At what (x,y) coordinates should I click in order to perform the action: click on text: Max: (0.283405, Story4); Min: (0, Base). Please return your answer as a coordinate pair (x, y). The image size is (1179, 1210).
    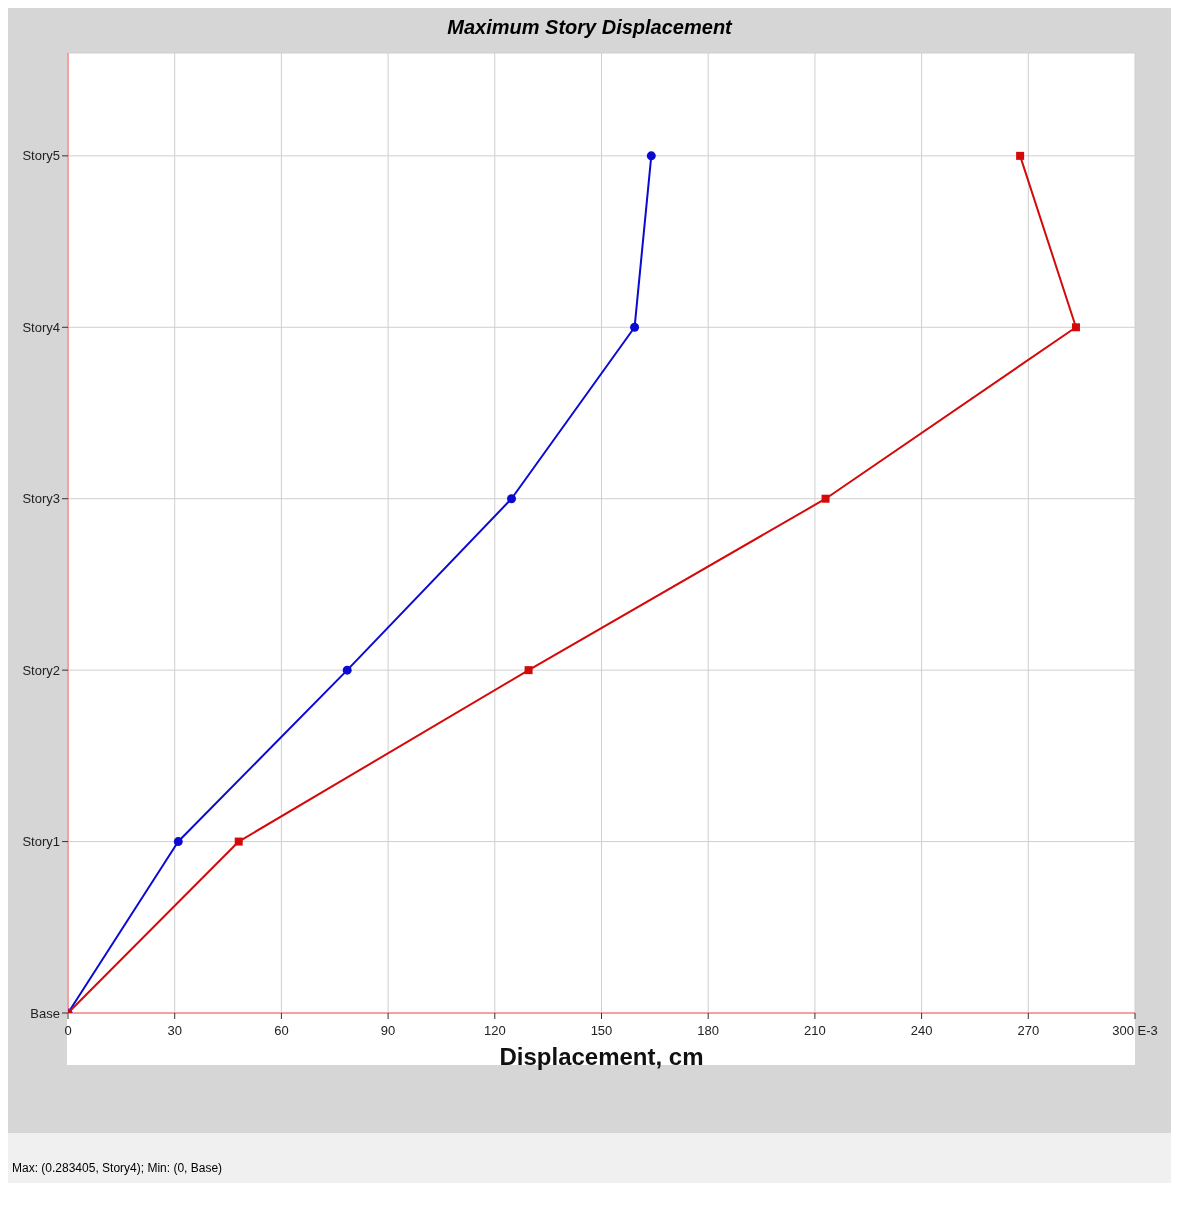
    Looking at the image, I should click on (118, 1168).